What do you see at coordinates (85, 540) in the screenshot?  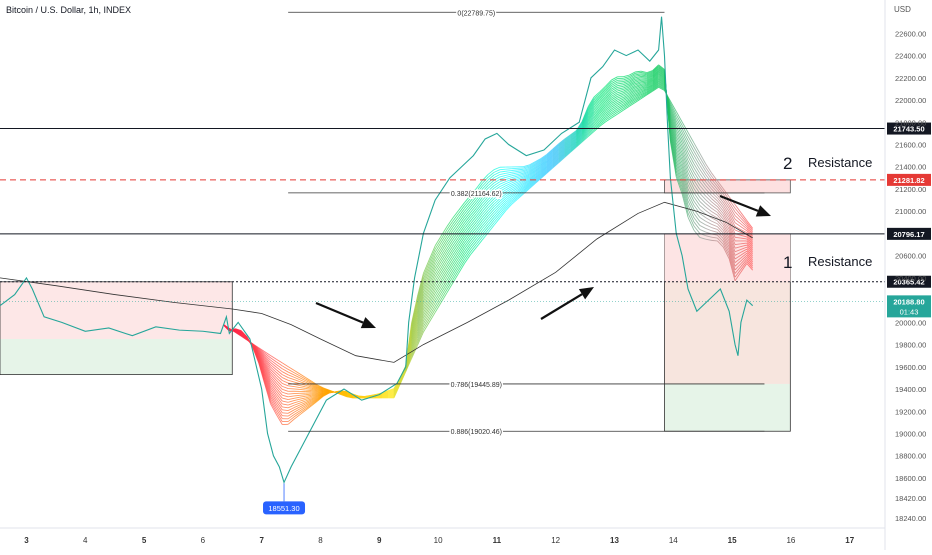 I see `x-tick-label: 4` at bounding box center [85, 540].